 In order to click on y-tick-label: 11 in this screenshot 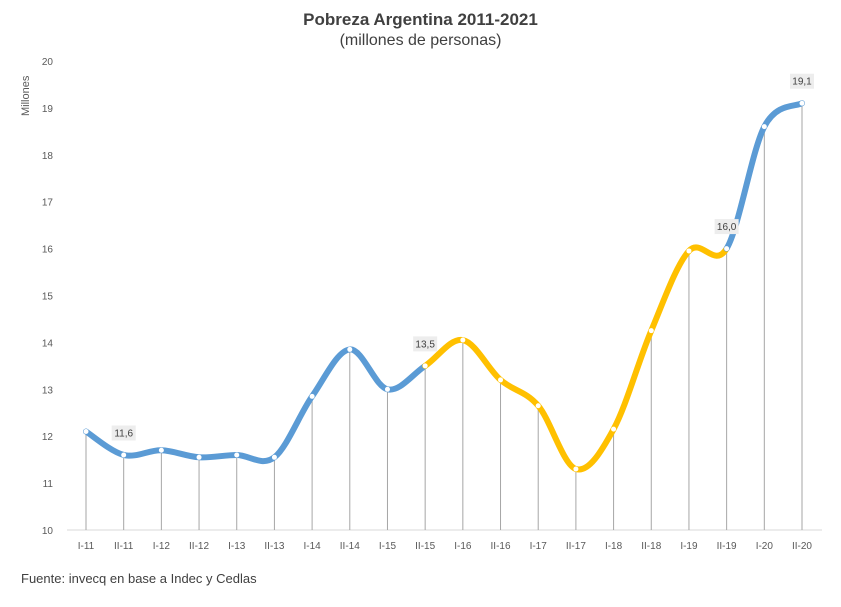, I will do `click(48, 484)`.